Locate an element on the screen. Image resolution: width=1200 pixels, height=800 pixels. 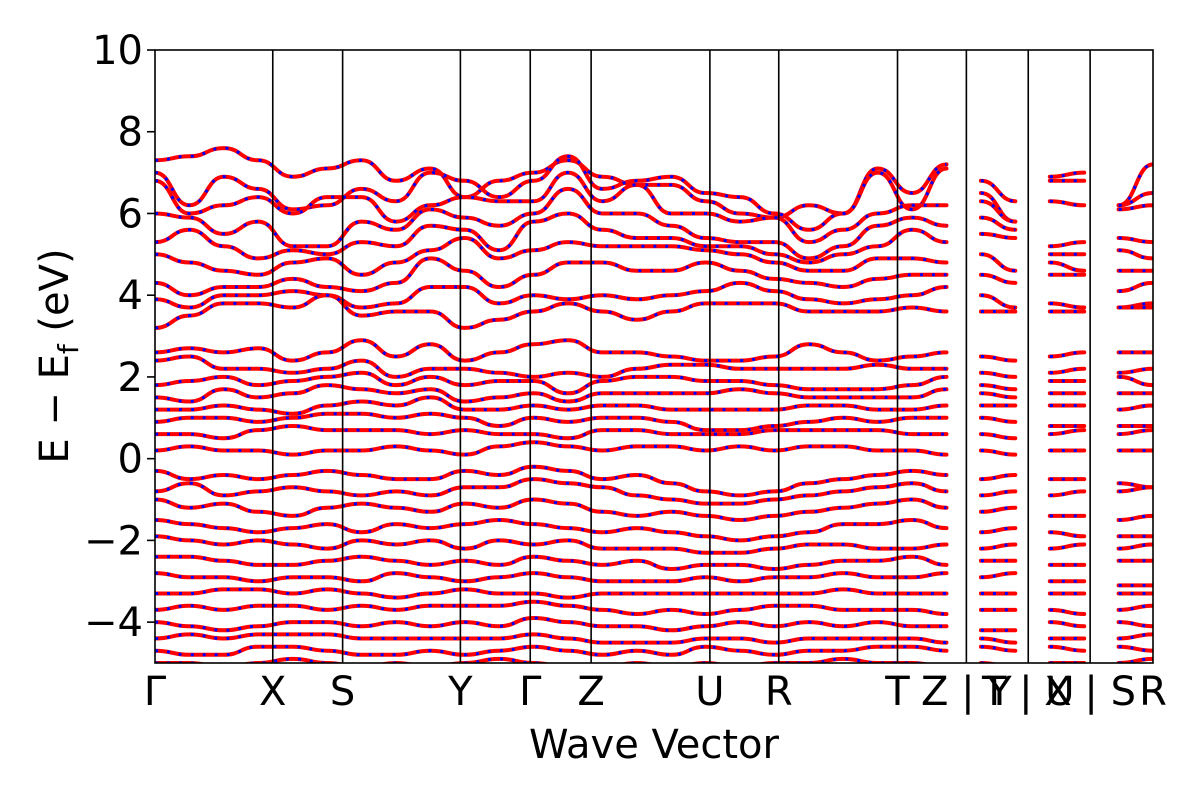
x-tick-label-3: Y is located at coordinates (460, 692).